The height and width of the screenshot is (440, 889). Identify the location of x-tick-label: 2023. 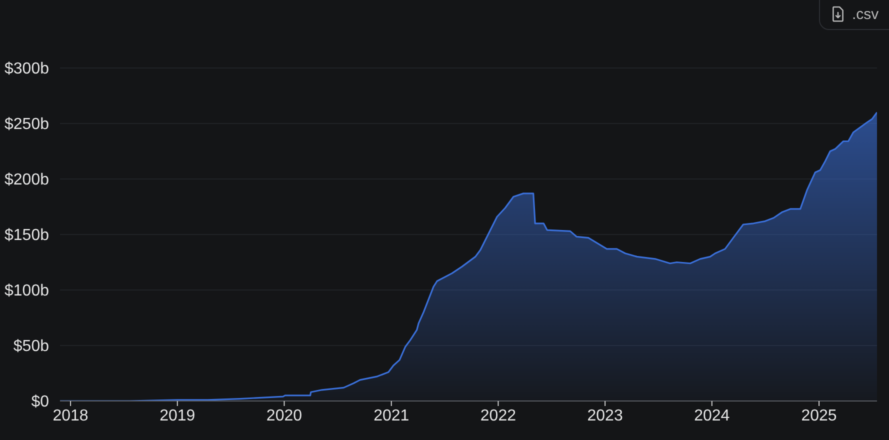
(605, 415).